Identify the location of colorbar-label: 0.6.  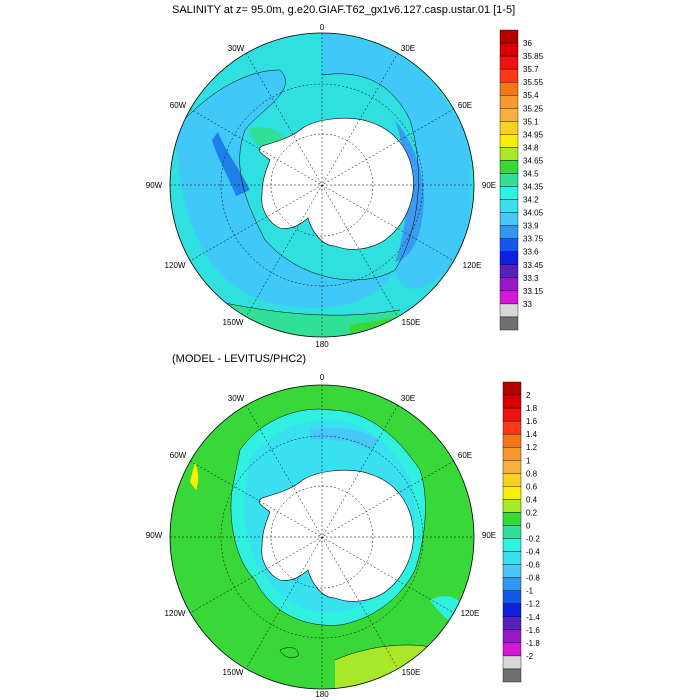
(532, 486).